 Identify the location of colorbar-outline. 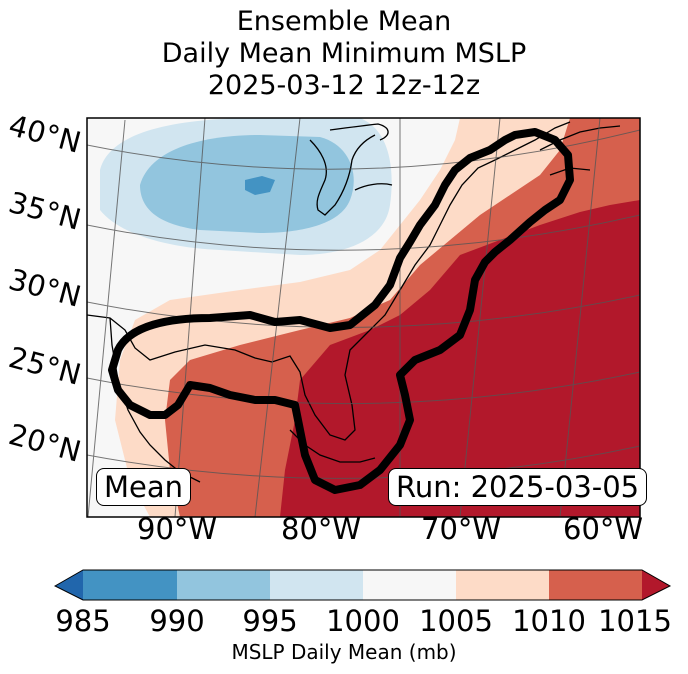
(362, 585).